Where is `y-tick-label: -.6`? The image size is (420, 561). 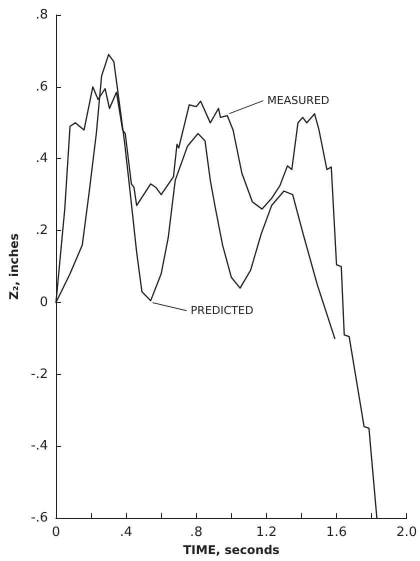 y-tick-label: -.6 is located at coordinates (39, 518).